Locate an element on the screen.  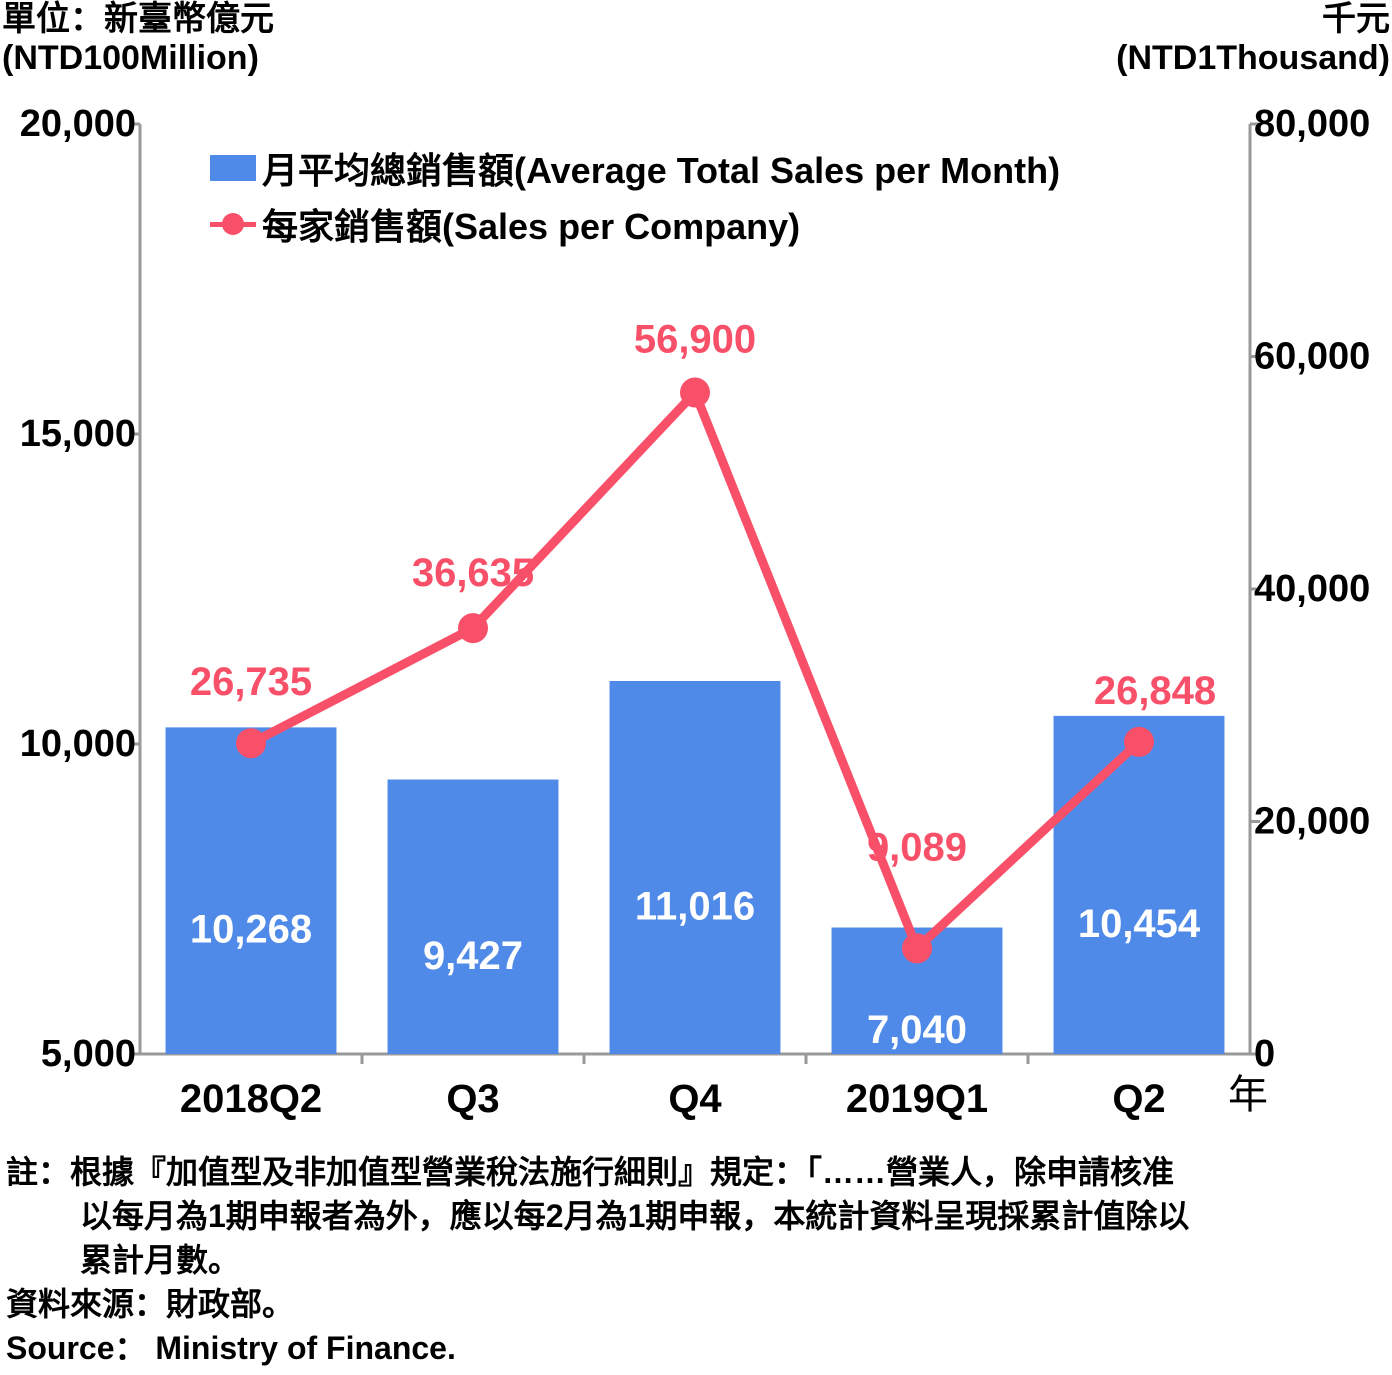
bar-value-label: 10,268 is located at coordinates (251, 930).